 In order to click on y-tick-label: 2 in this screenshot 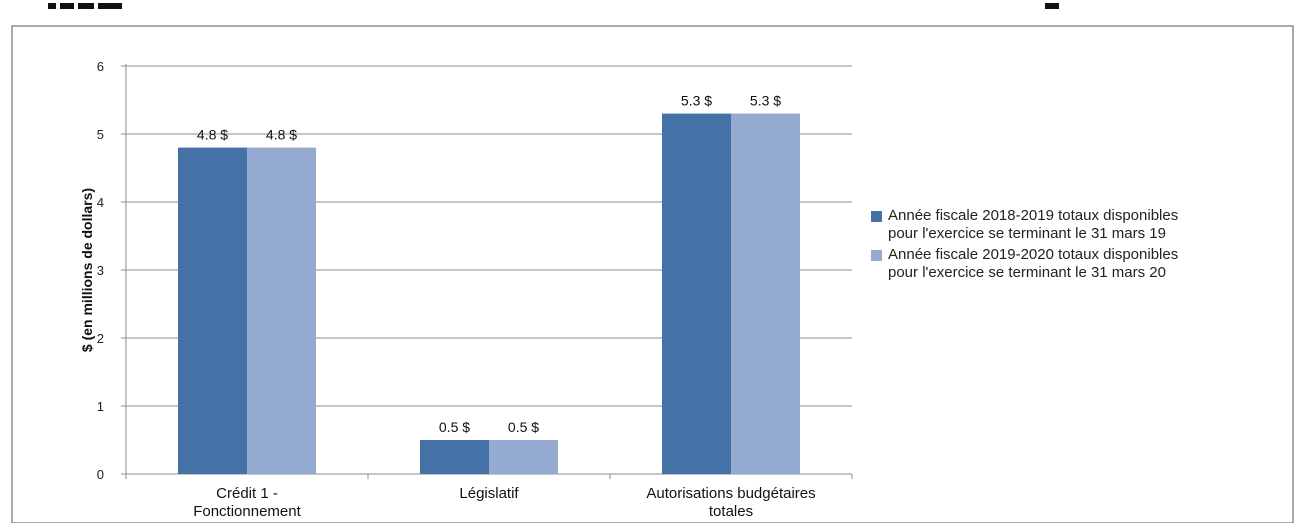, I will do `click(100, 338)`.